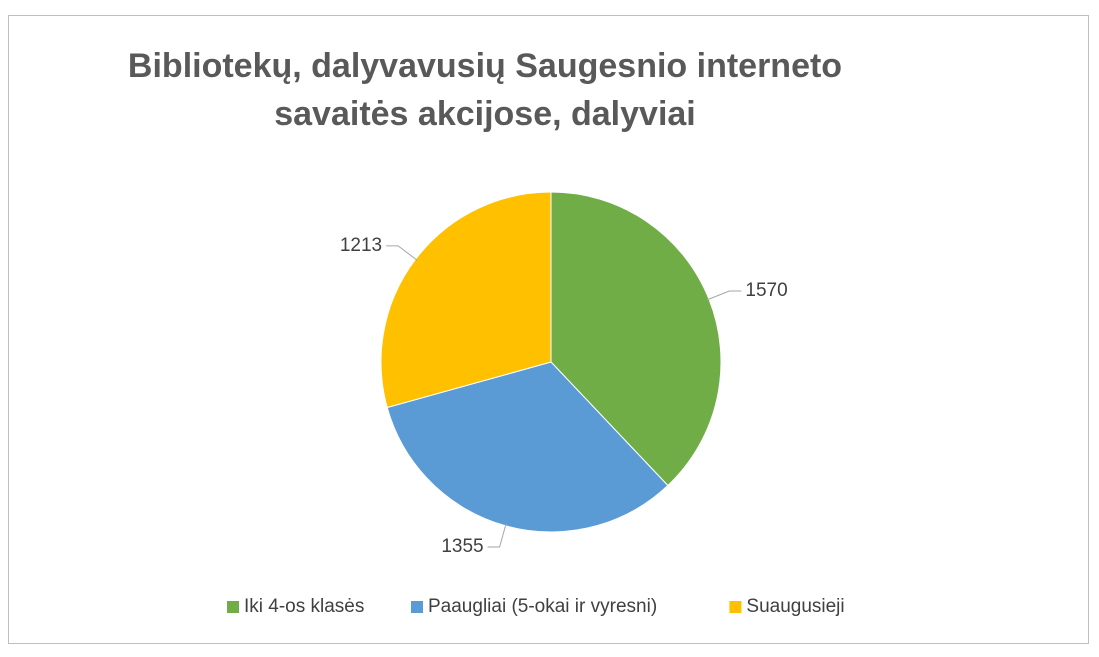 The width and height of the screenshot is (1099, 657). What do you see at coordinates (304, 606) in the screenshot?
I see `legend-label: Iki 4-os klasės` at bounding box center [304, 606].